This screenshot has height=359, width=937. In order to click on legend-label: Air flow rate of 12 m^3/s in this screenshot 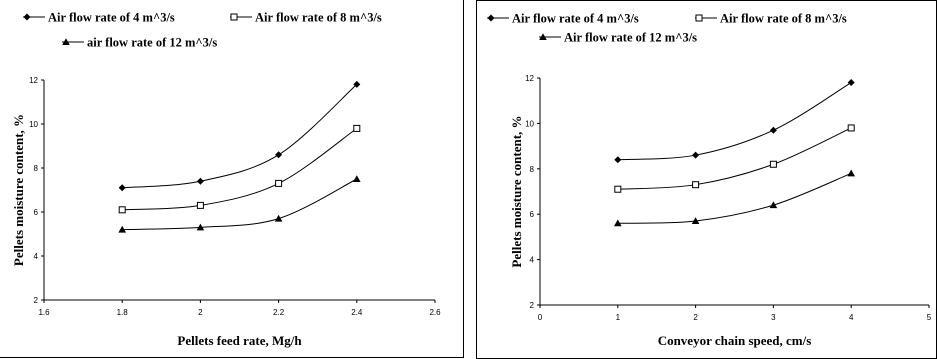, I will do `click(630, 38)`.